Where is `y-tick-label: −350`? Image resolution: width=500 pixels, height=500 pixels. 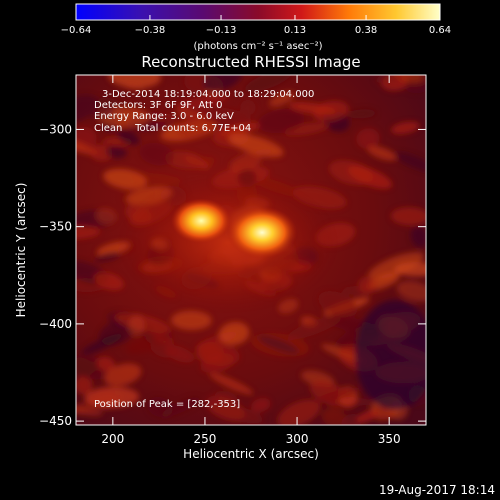
y-tick-label: −350 is located at coordinates (55, 227).